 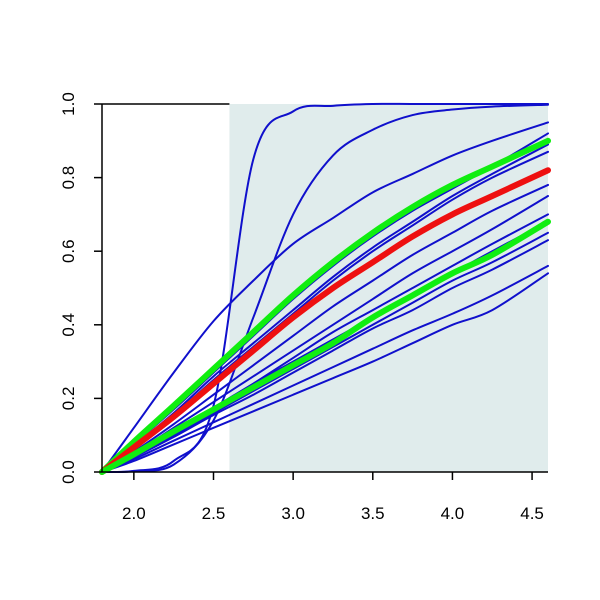 What do you see at coordinates (453, 513) in the screenshot?
I see `x-tick-label: 4.0` at bounding box center [453, 513].